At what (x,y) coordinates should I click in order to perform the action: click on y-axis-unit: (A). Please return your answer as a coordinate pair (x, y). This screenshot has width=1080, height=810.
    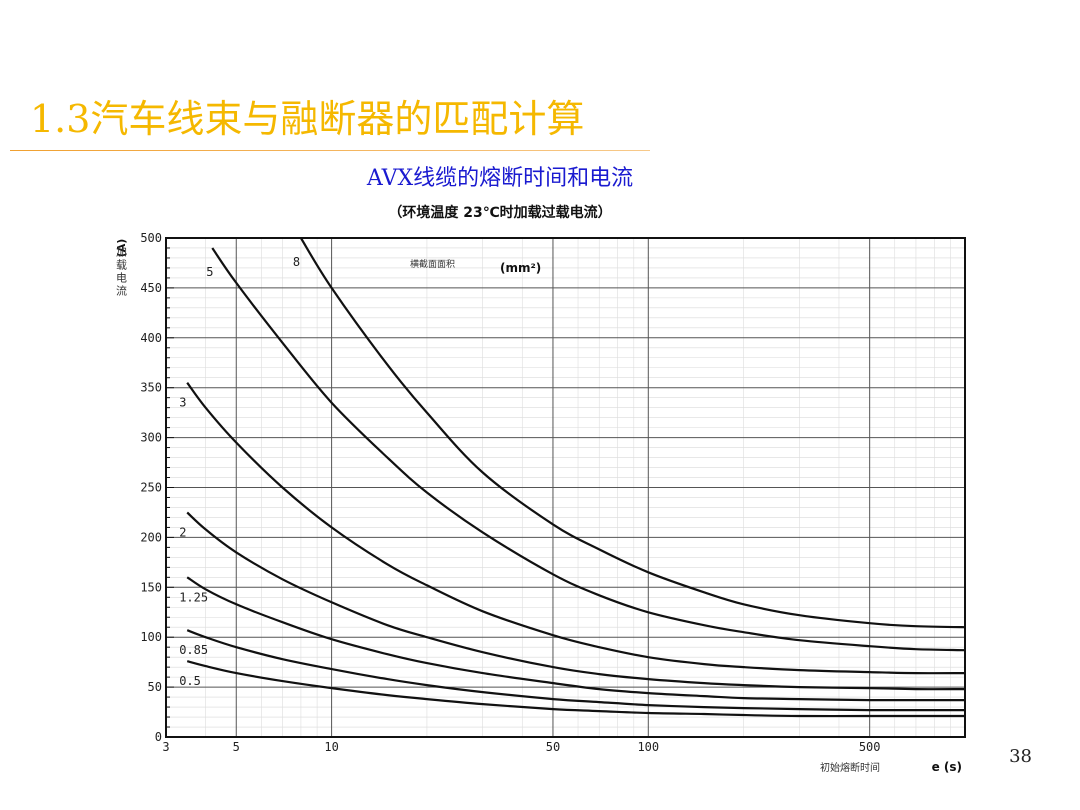
    Looking at the image, I should click on (121, 248).